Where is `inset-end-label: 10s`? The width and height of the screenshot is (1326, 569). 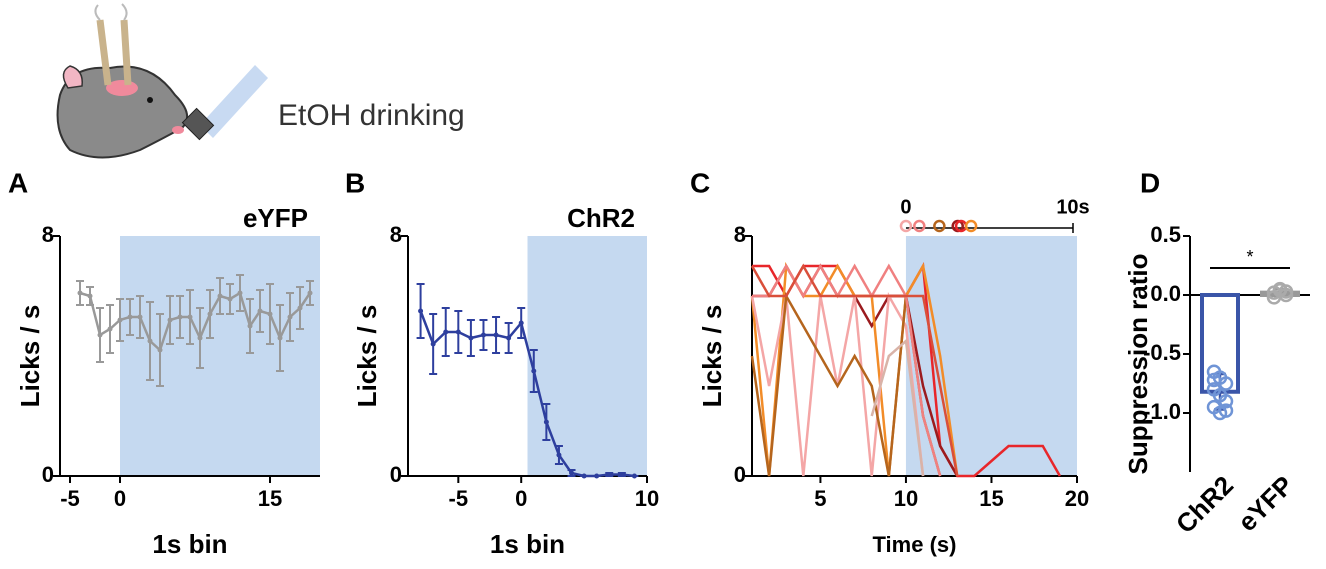
inset-end-label: 10s is located at coordinates (1072, 207).